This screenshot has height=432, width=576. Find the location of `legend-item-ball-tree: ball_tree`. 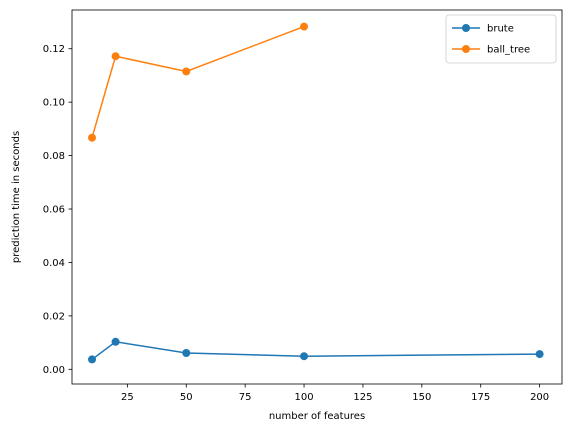

legend-item-ball-tree: ball_tree is located at coordinates (491, 50).